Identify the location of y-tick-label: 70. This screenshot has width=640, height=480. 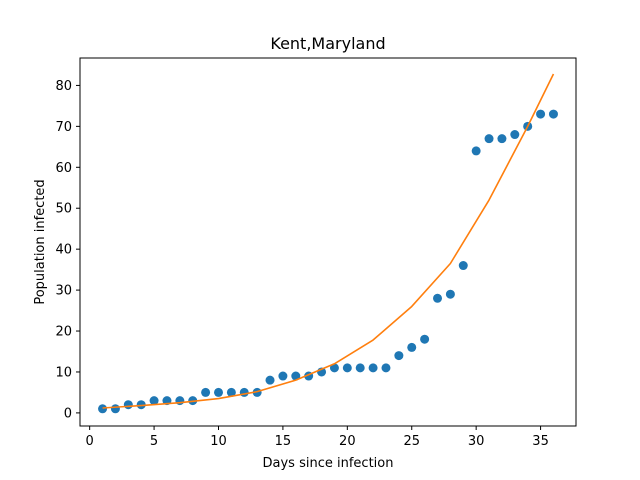
(63, 127).